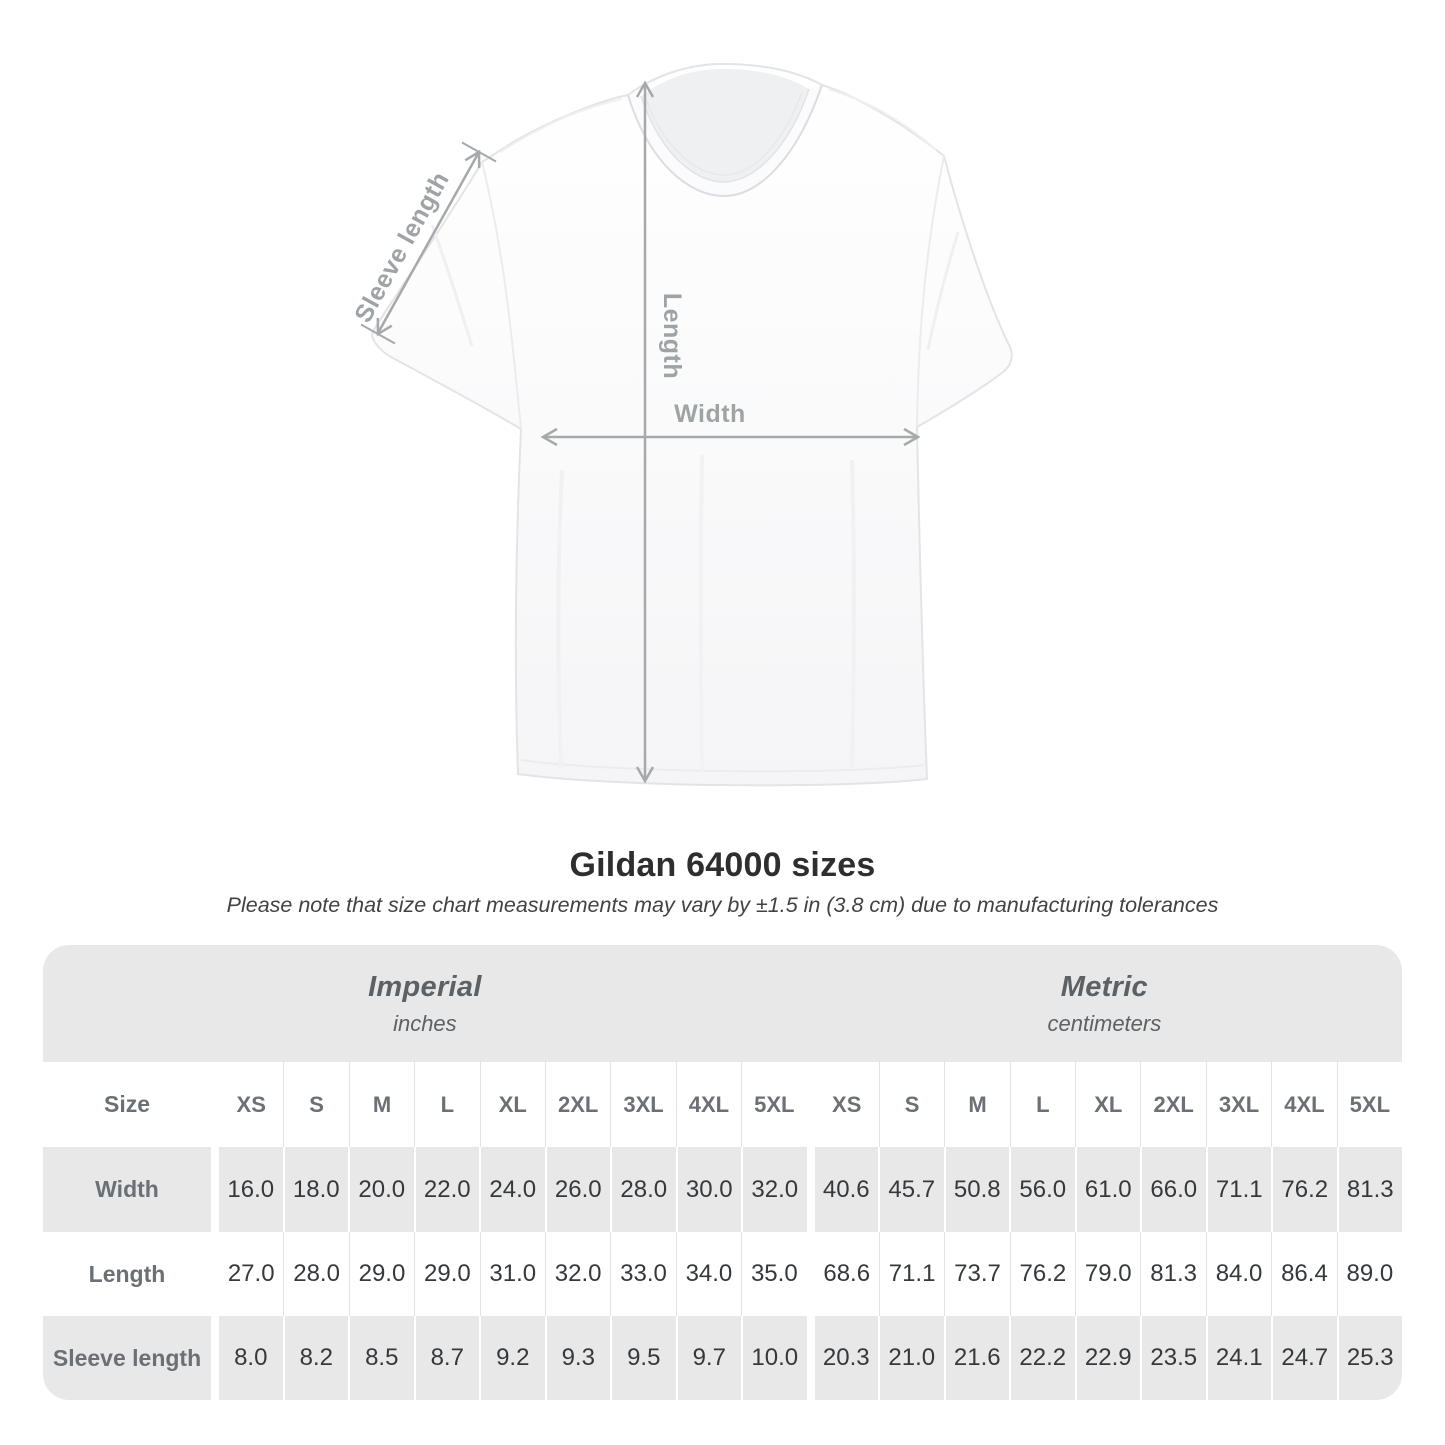 This screenshot has width=1445, height=1445. What do you see at coordinates (708, 1358) in the screenshot?
I see `value-cell: 9.7` at bounding box center [708, 1358].